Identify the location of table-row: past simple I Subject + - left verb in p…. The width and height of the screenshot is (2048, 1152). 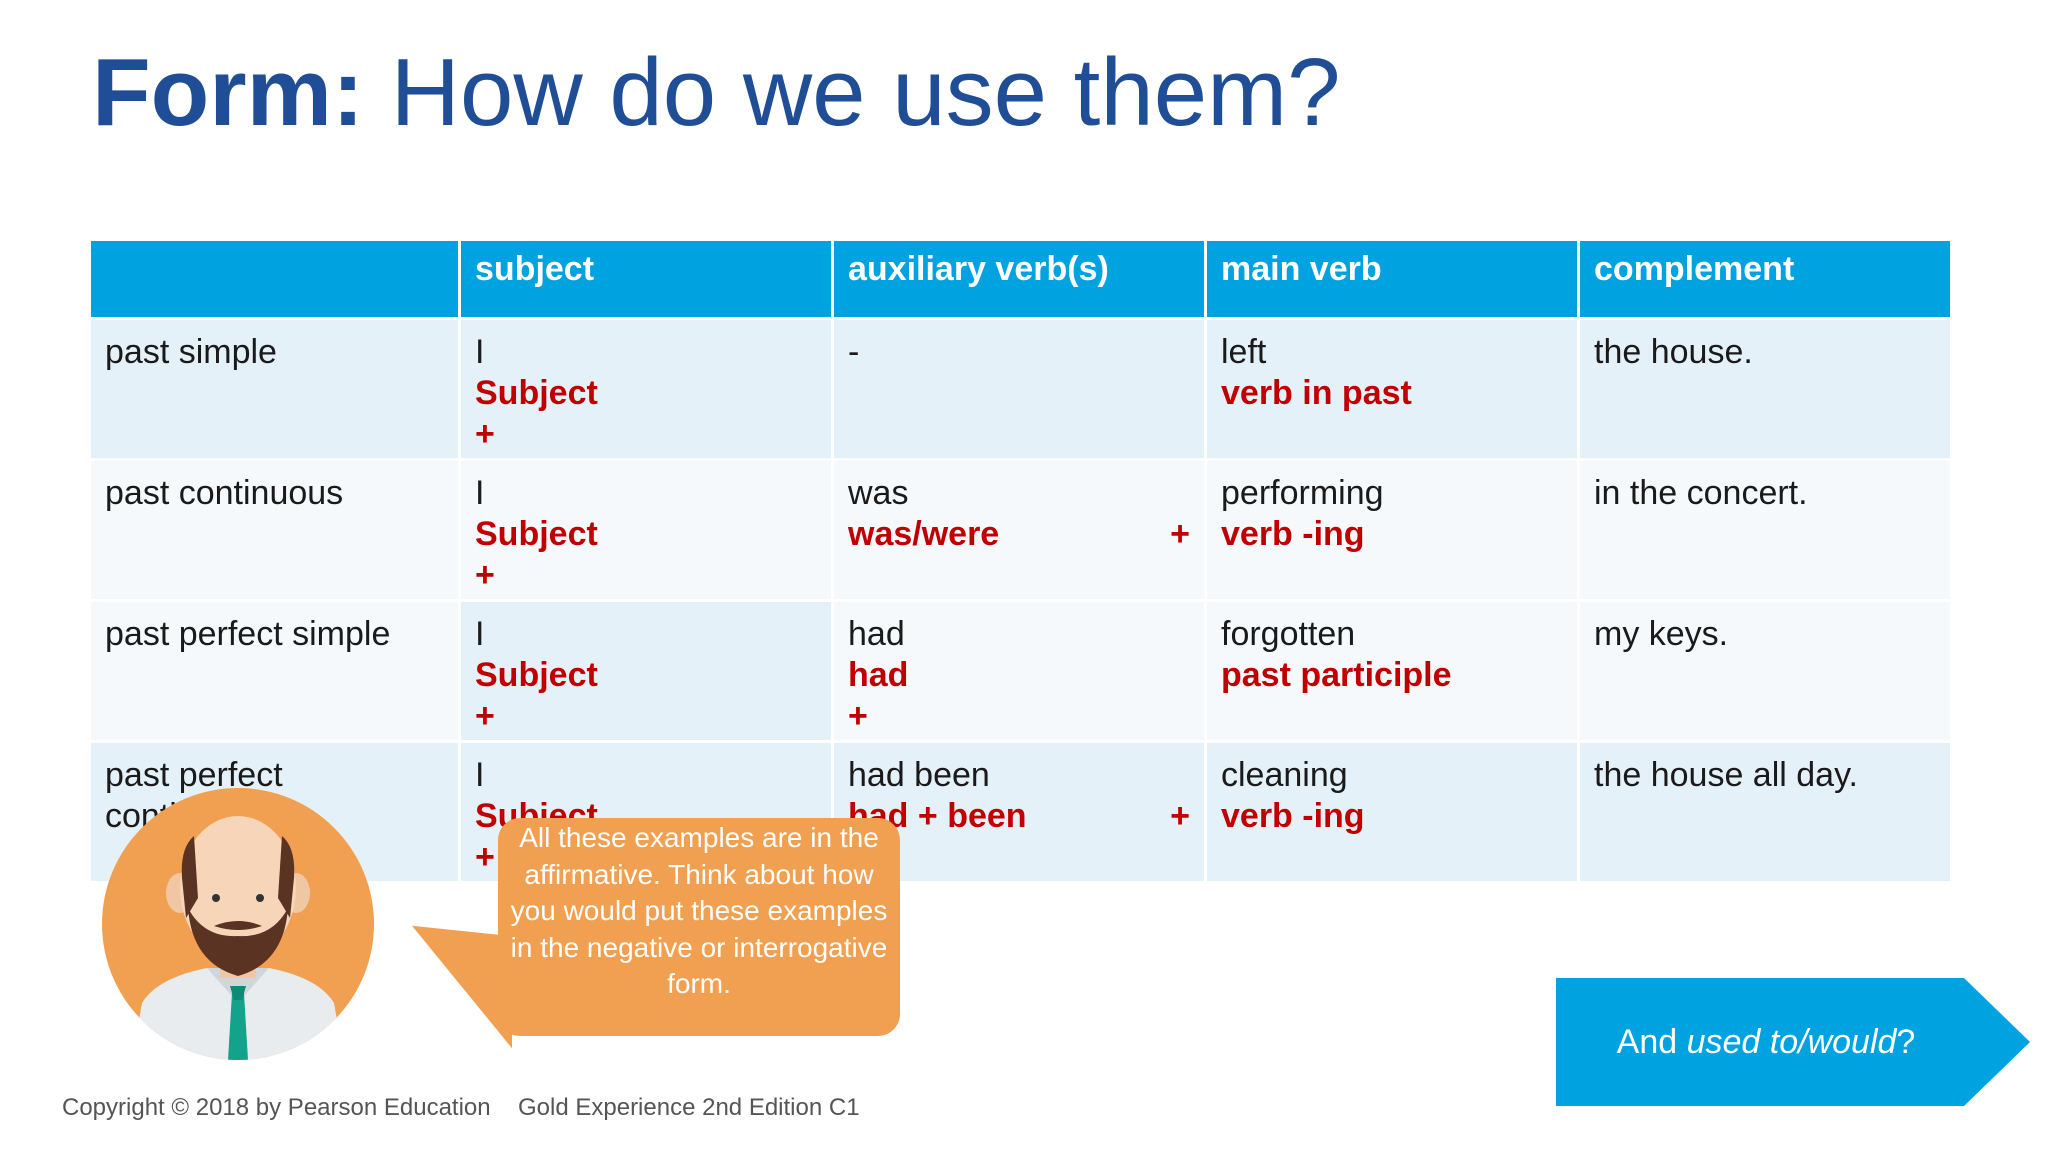
(1020, 389).